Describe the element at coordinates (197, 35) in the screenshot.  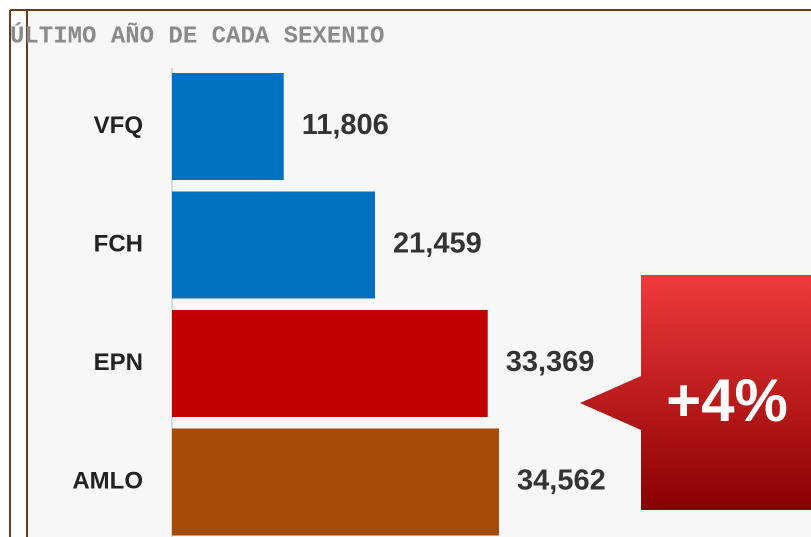
I see `chart-title: ÚLTIMO AÑO DE CADA SEXENIO` at that location.